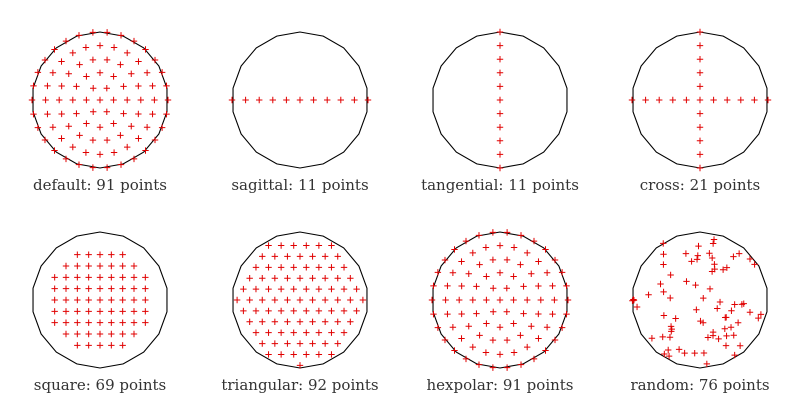 The width and height of the screenshot is (800, 400). Describe the element at coordinates (100, 385) in the screenshot. I see `panel-caption: square: 69 points` at that location.